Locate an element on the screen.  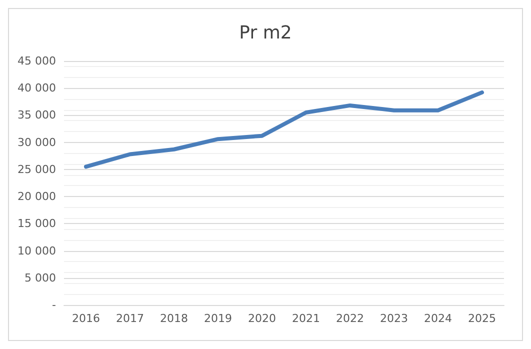
y-tick-label: 20 000 is located at coordinates (37, 197).